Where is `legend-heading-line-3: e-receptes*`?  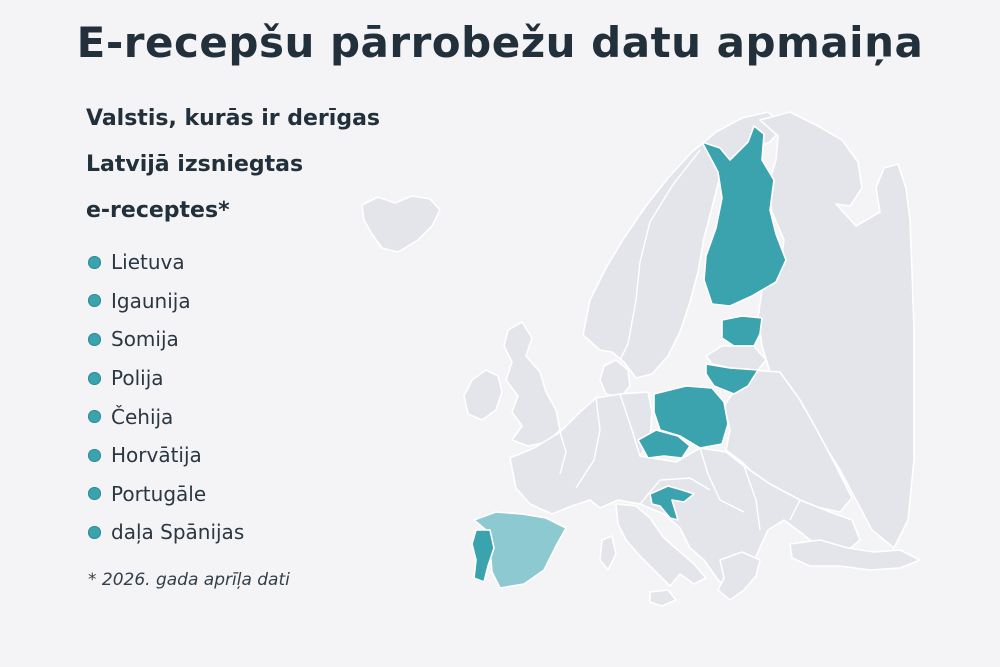 legend-heading-line-3: e-receptes* is located at coordinates (158, 210).